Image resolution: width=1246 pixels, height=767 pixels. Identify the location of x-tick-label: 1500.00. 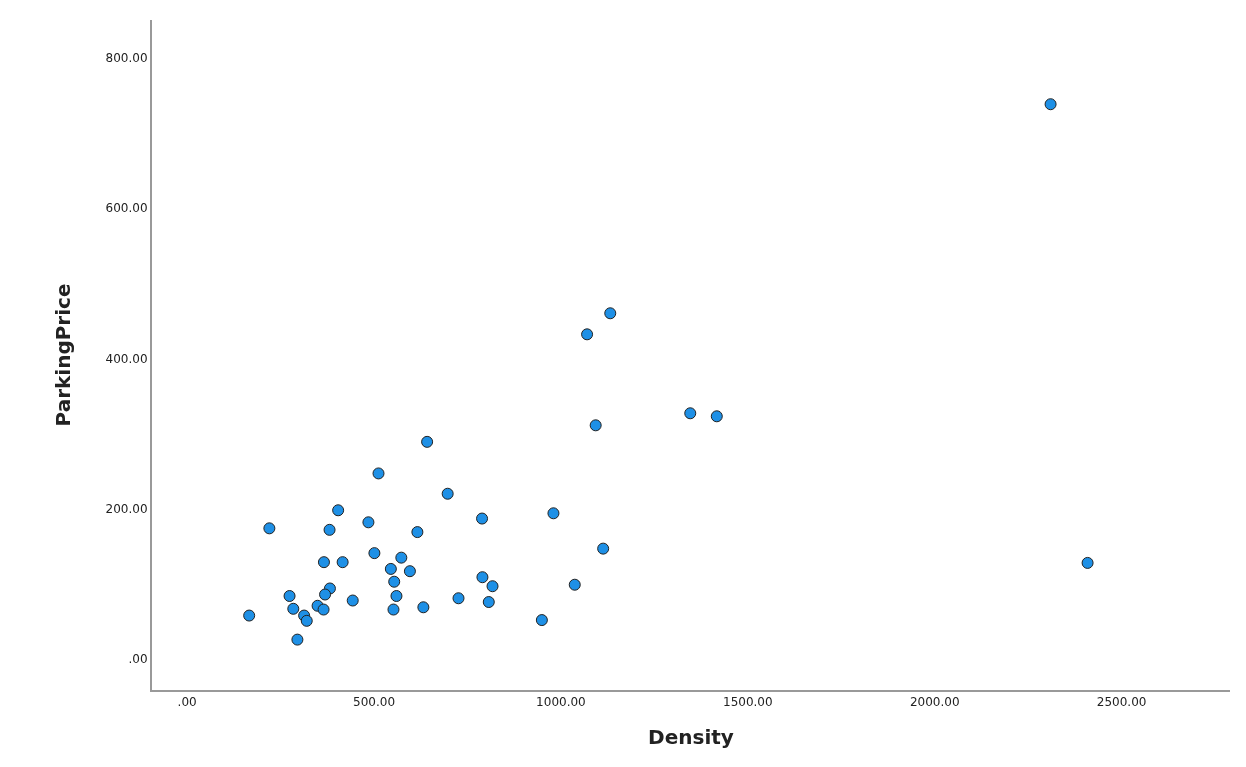
(748, 702).